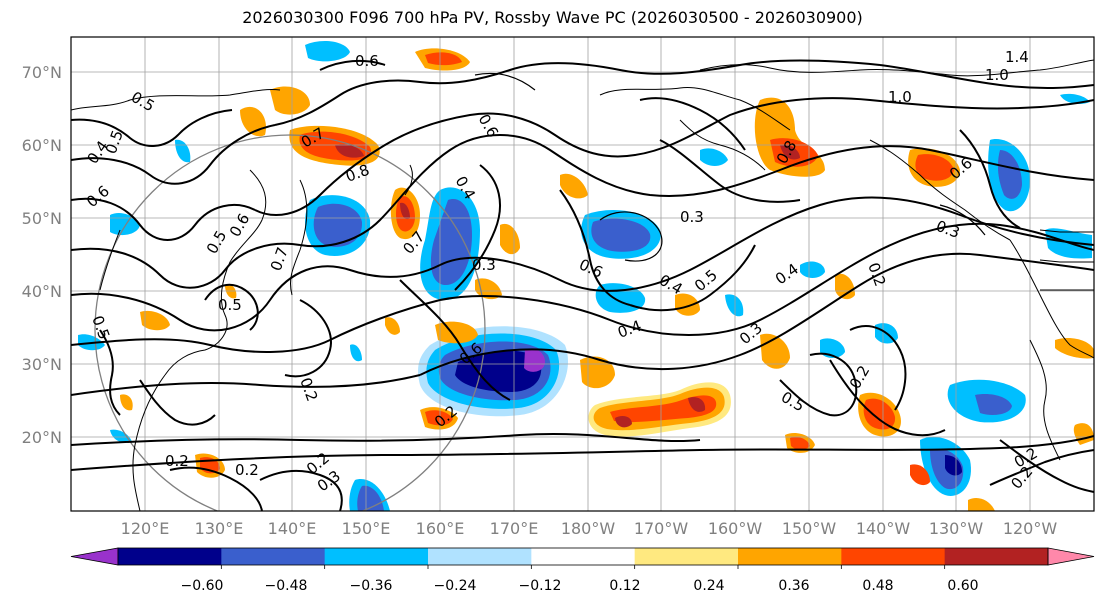 This screenshot has width=1105, height=604. I want to click on lon-label: 170°E, so click(514, 528).